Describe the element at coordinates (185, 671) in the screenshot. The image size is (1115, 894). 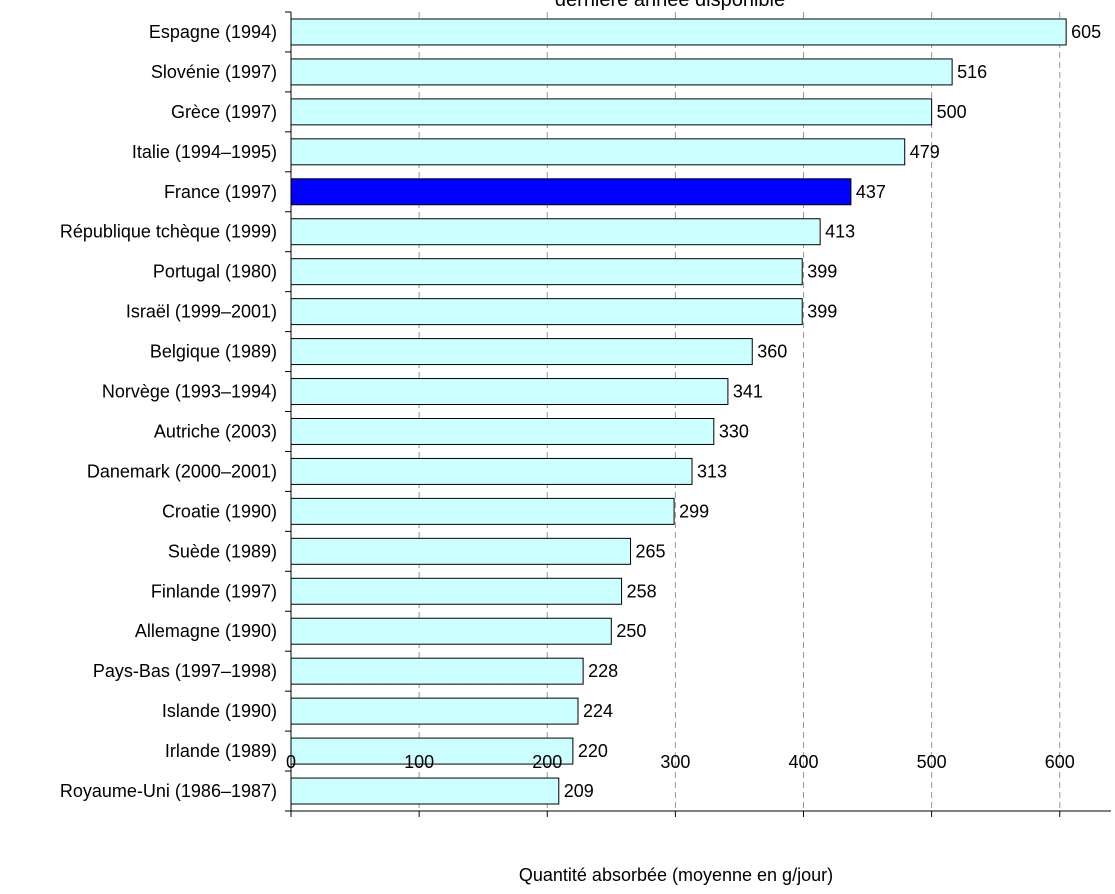
I see `category-label: Pays-Bas (1997–1998)` at that location.